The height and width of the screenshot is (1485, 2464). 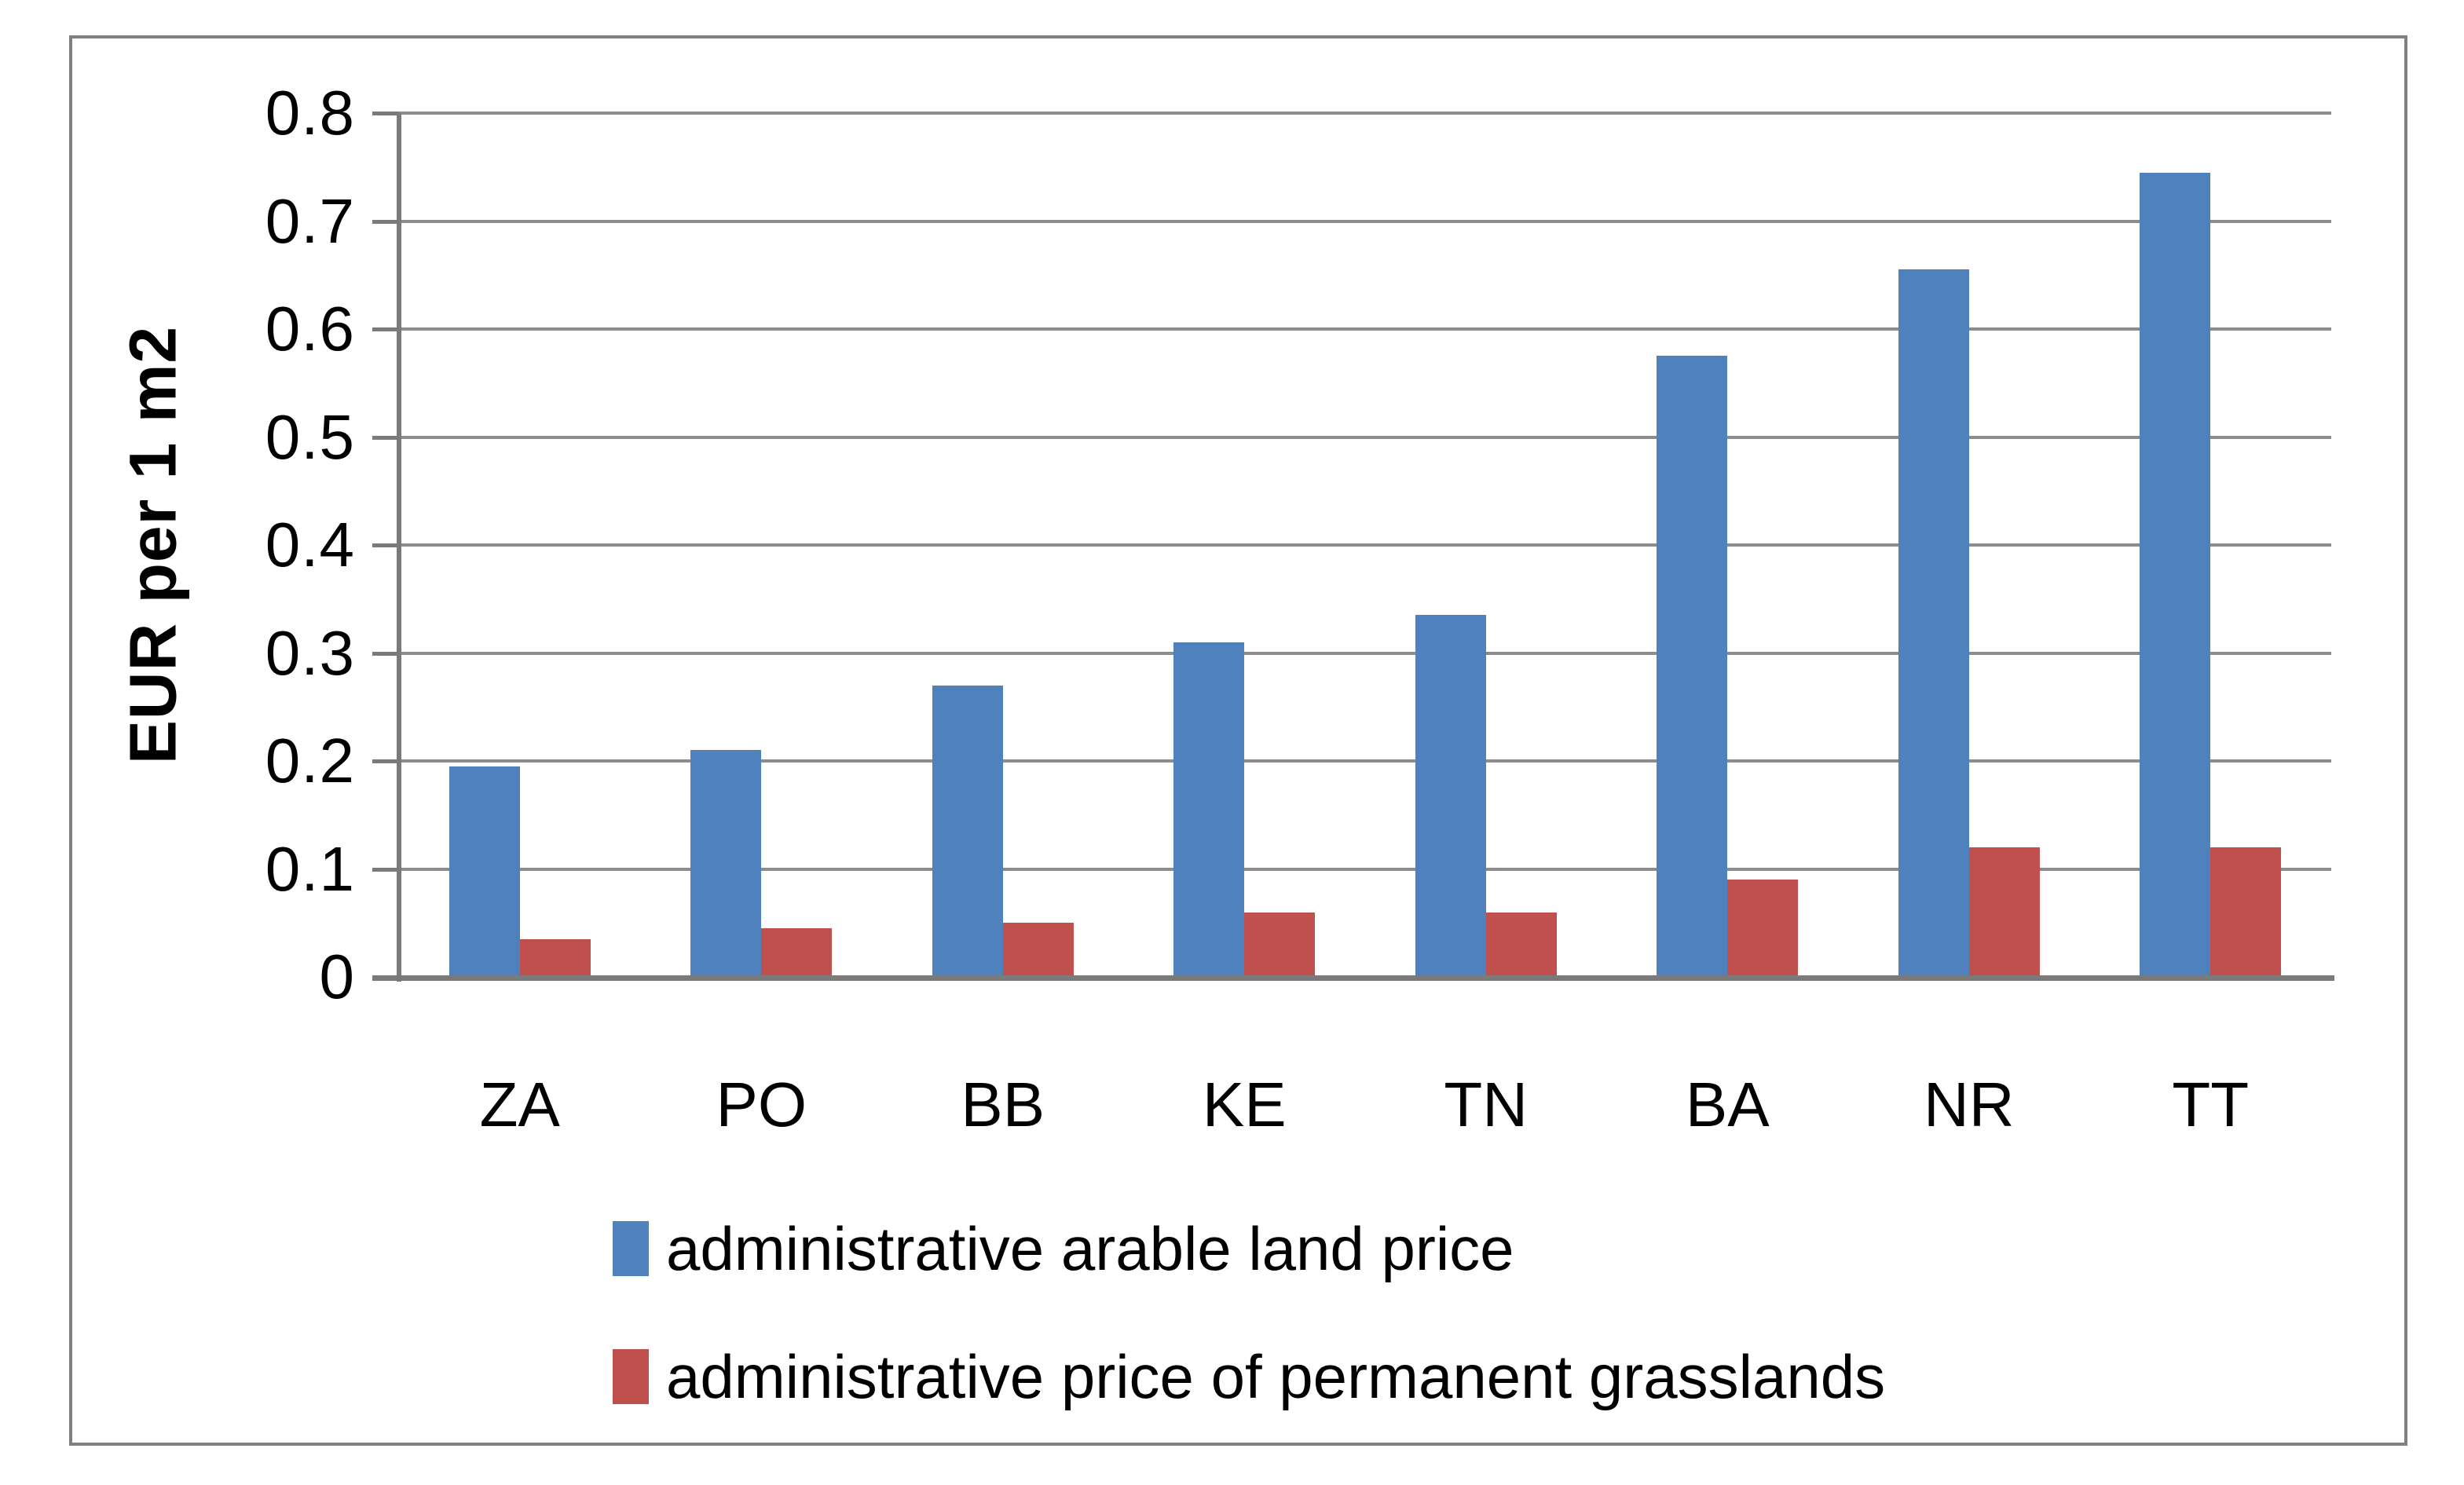 What do you see at coordinates (484, 871) in the screenshot?
I see `bar-arable-ZA` at bounding box center [484, 871].